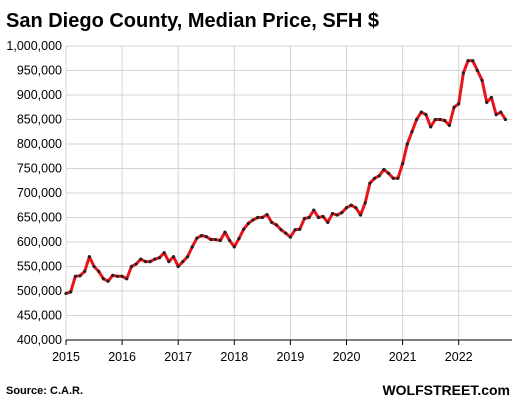 The image size is (516, 403). I want to click on x-tick-label: 2018, so click(234, 357).